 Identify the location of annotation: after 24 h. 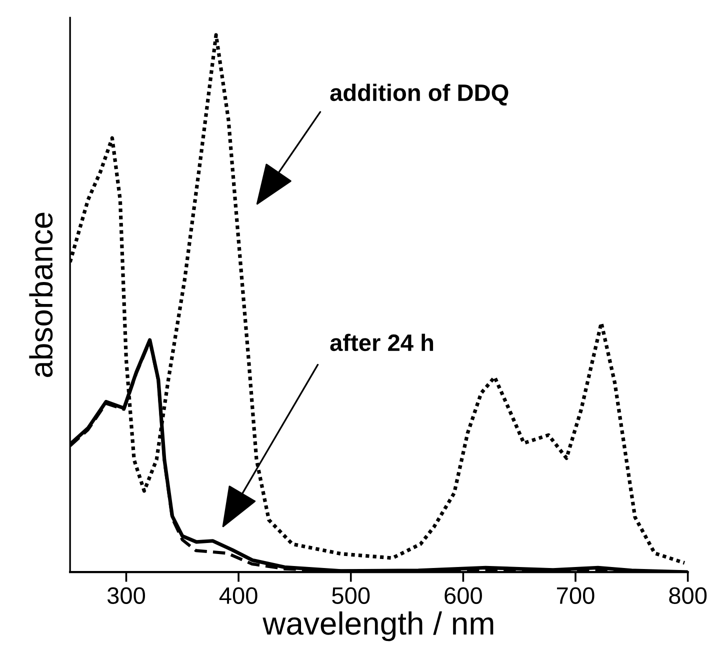
(382, 343).